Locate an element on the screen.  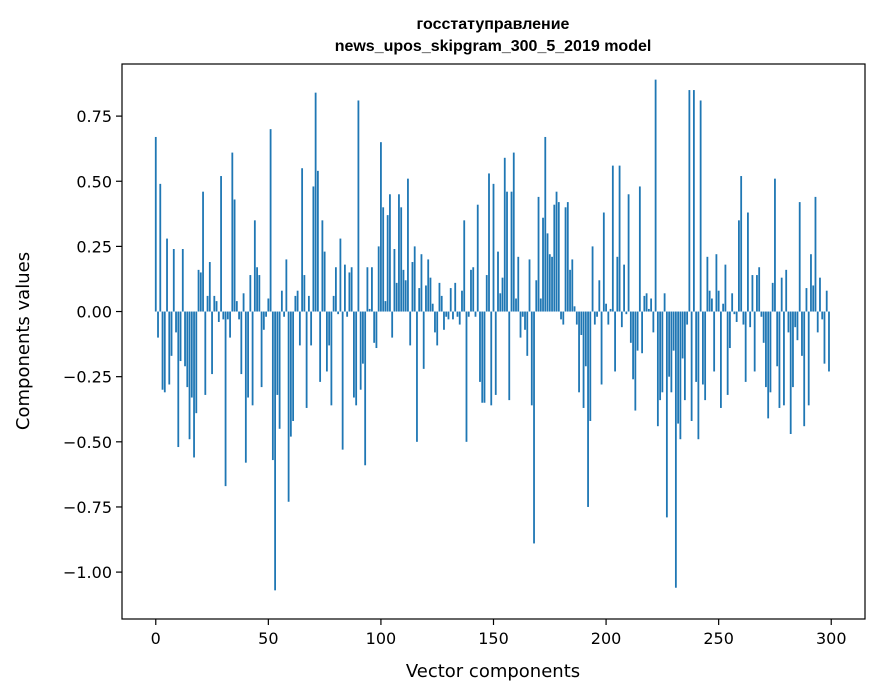
x-tick-label: 250 is located at coordinates (718, 638).